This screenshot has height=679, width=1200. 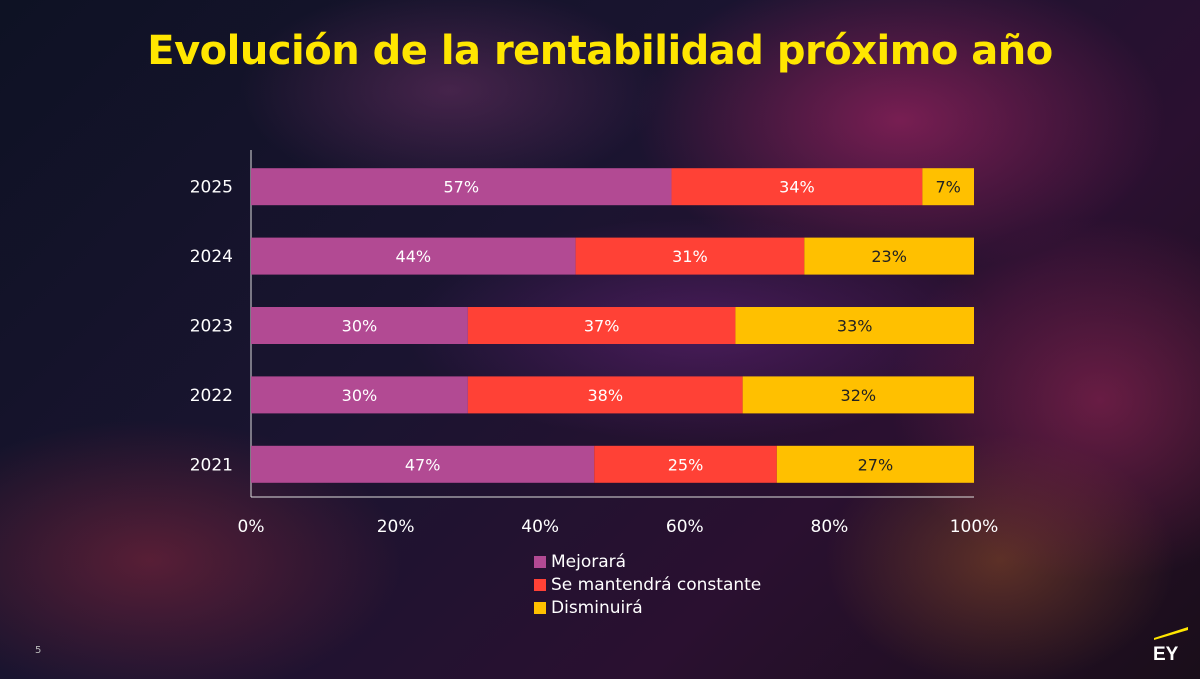 I want to click on data-label: 38%, so click(x=605, y=395).